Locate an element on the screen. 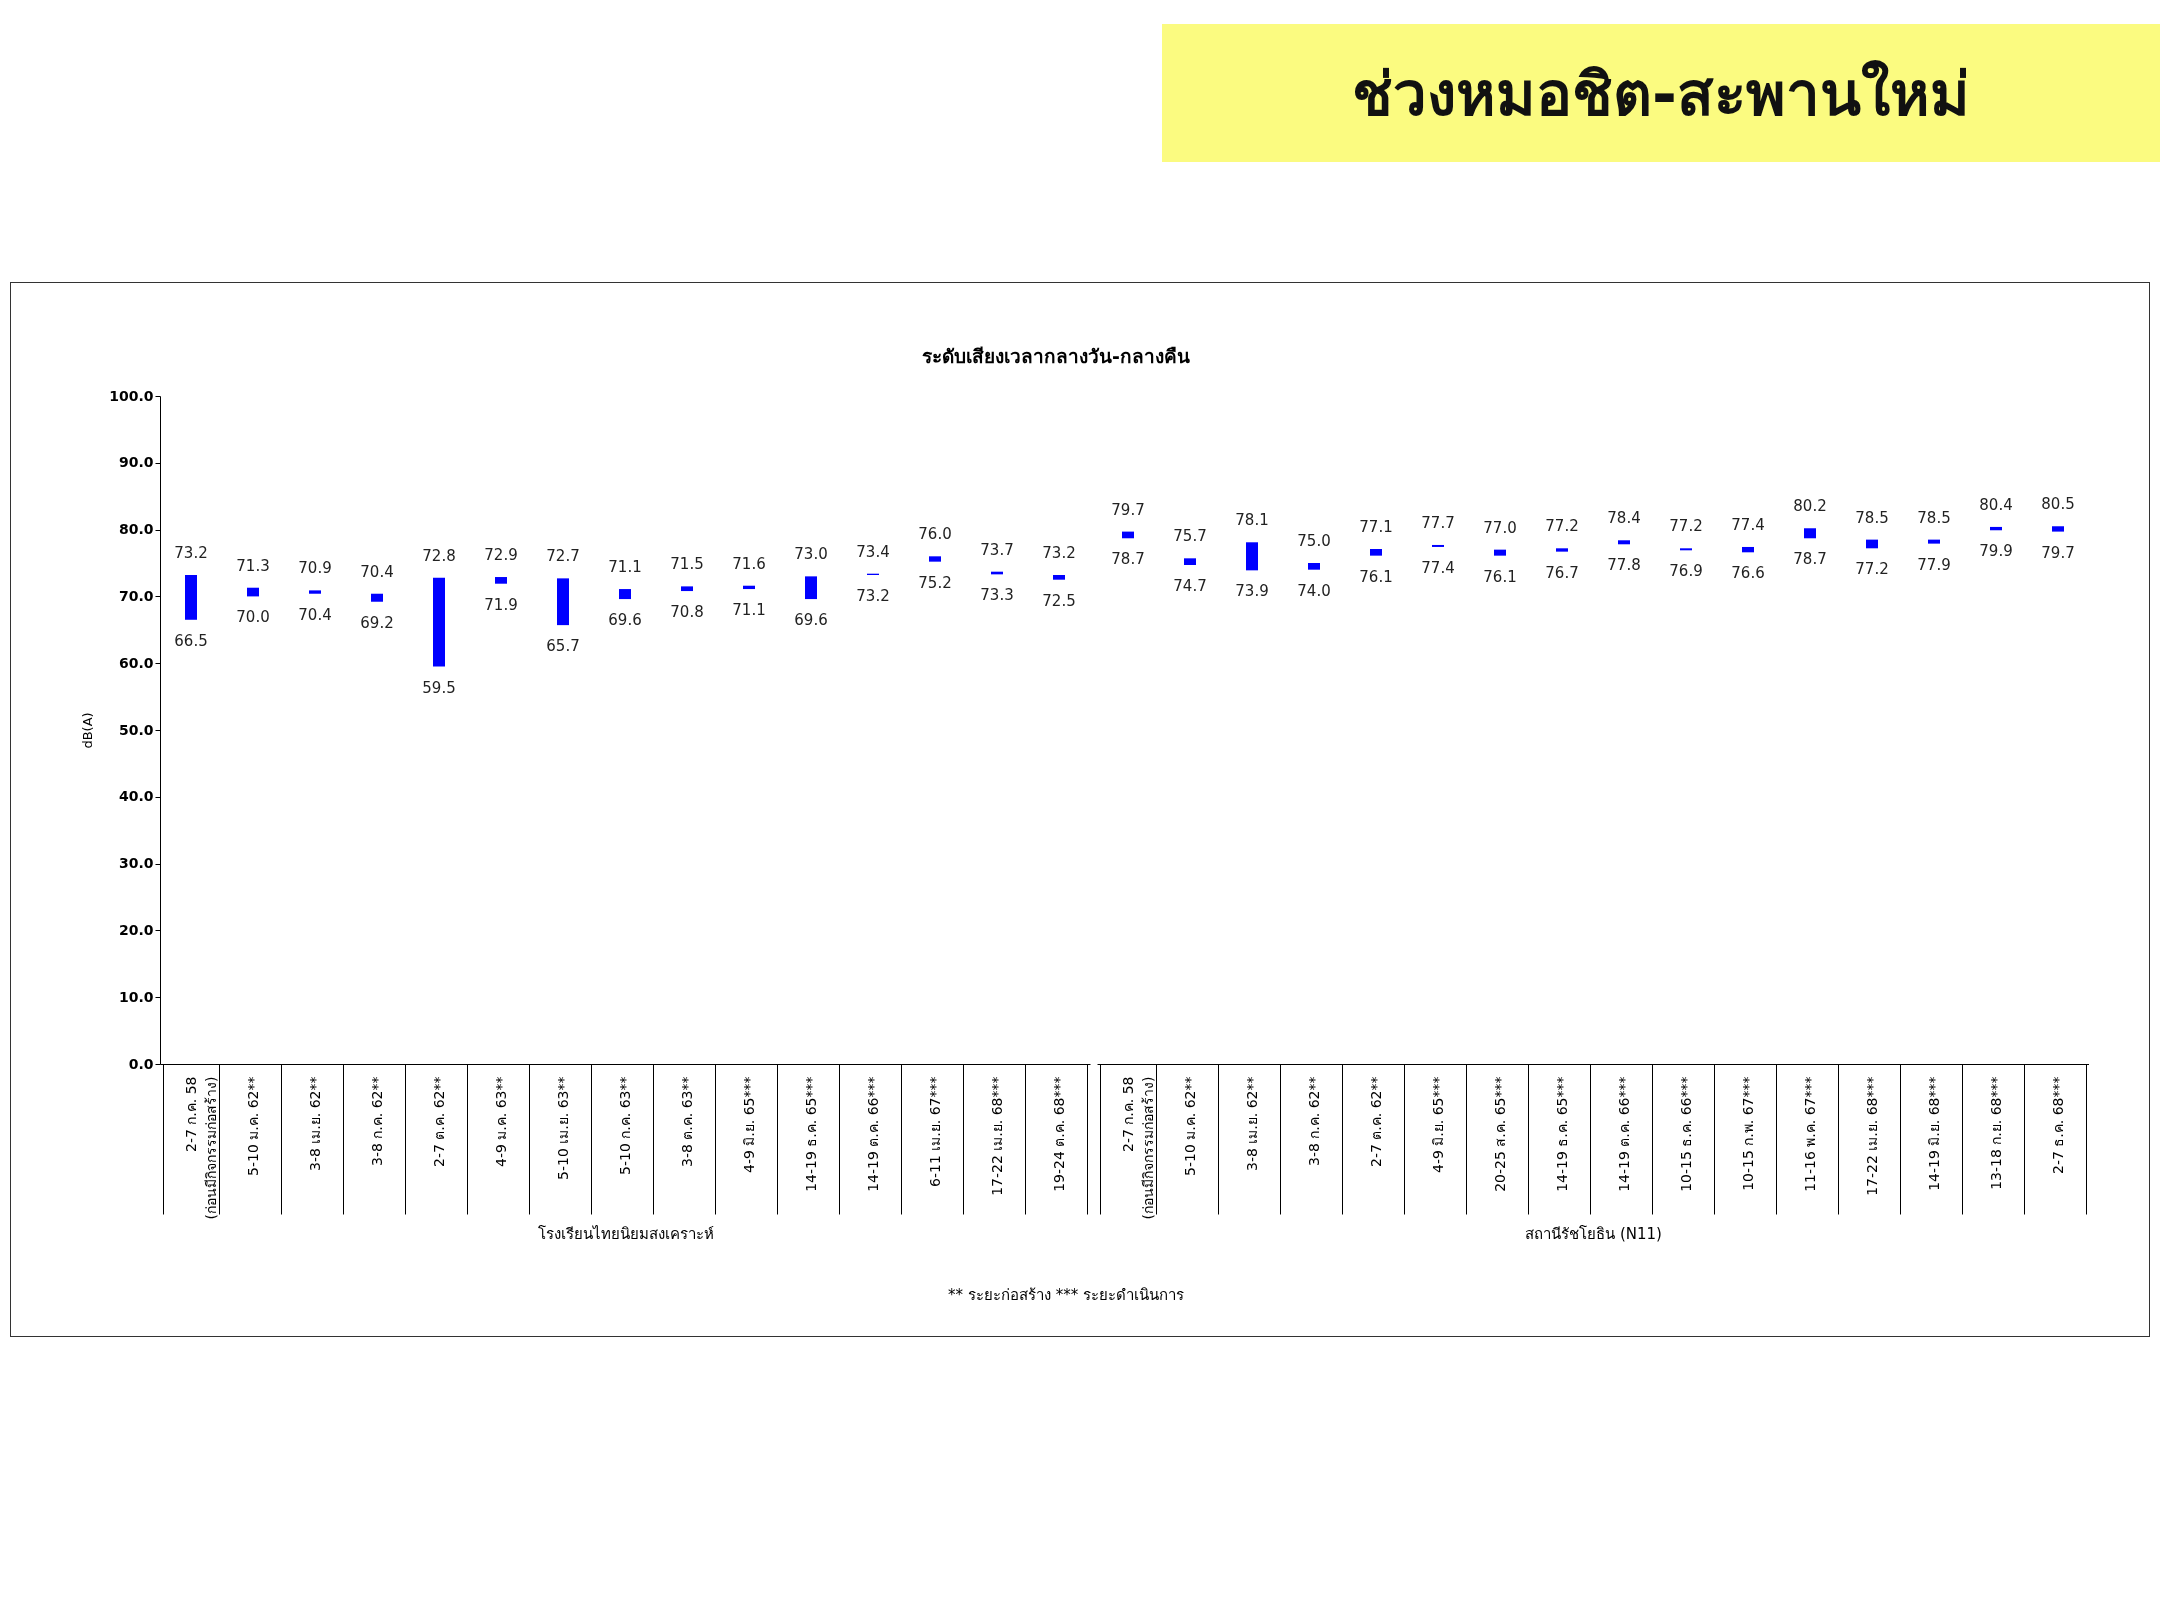 The image size is (2160, 1620). x-axis-title: โรงเรียนไทยนิยมสงเคราะห์ is located at coordinates (625, 1234).